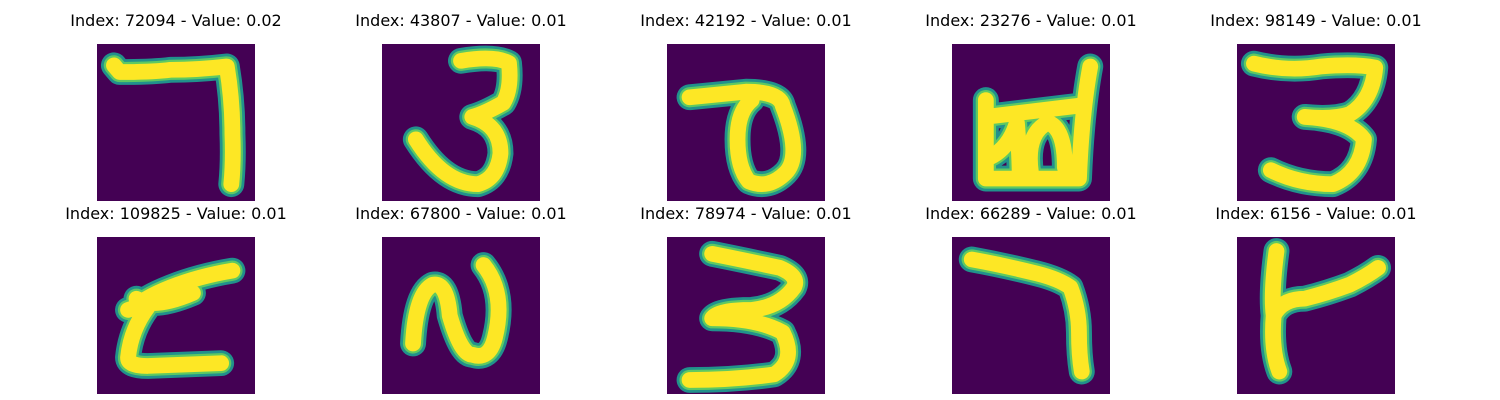 The width and height of the screenshot is (1500, 400). I want to click on panel-1: Index: 72094 - Value: 0.02, so click(176, 105).